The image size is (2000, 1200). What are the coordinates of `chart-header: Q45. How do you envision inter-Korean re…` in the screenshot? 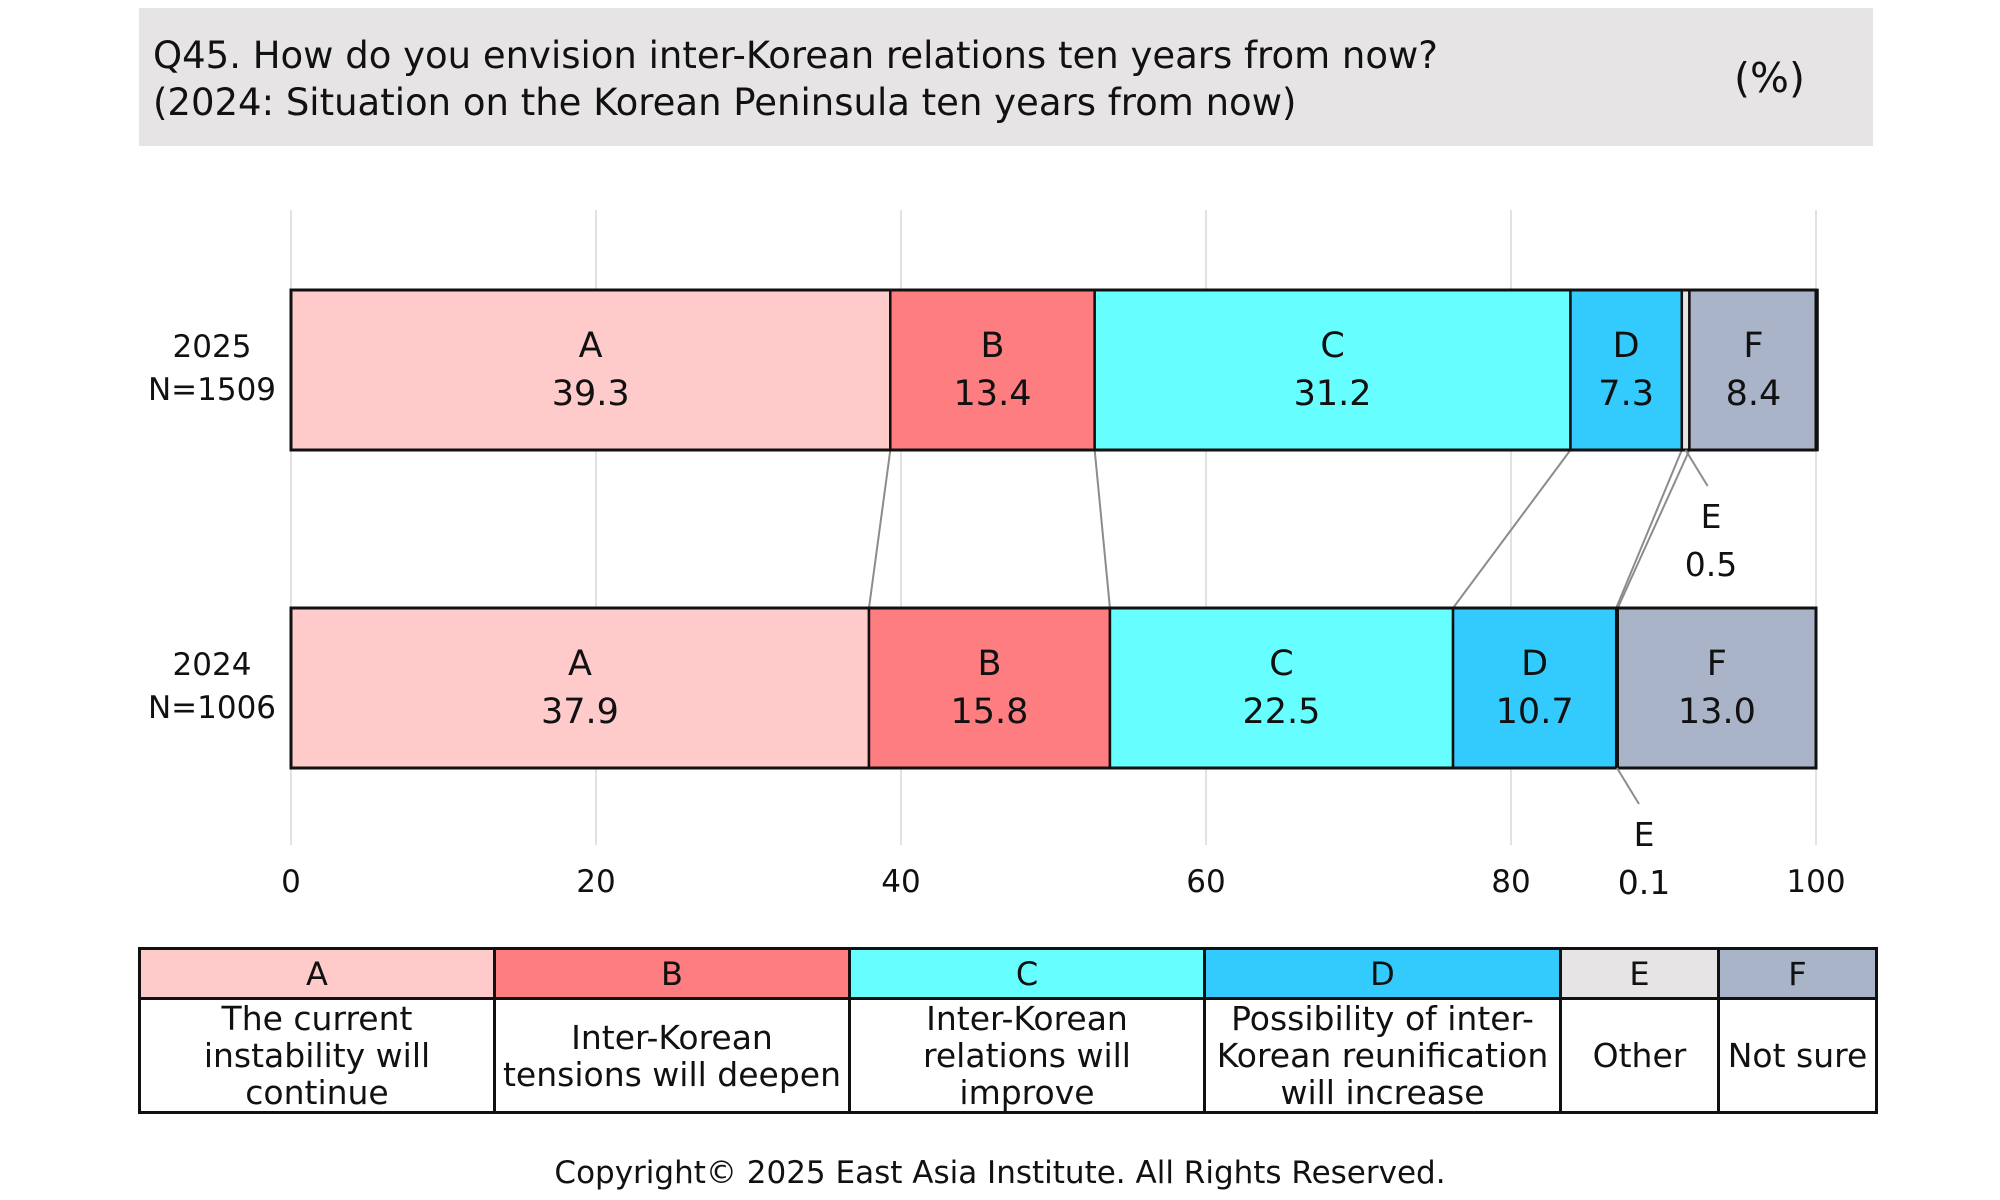 It's located at (1006, 77).